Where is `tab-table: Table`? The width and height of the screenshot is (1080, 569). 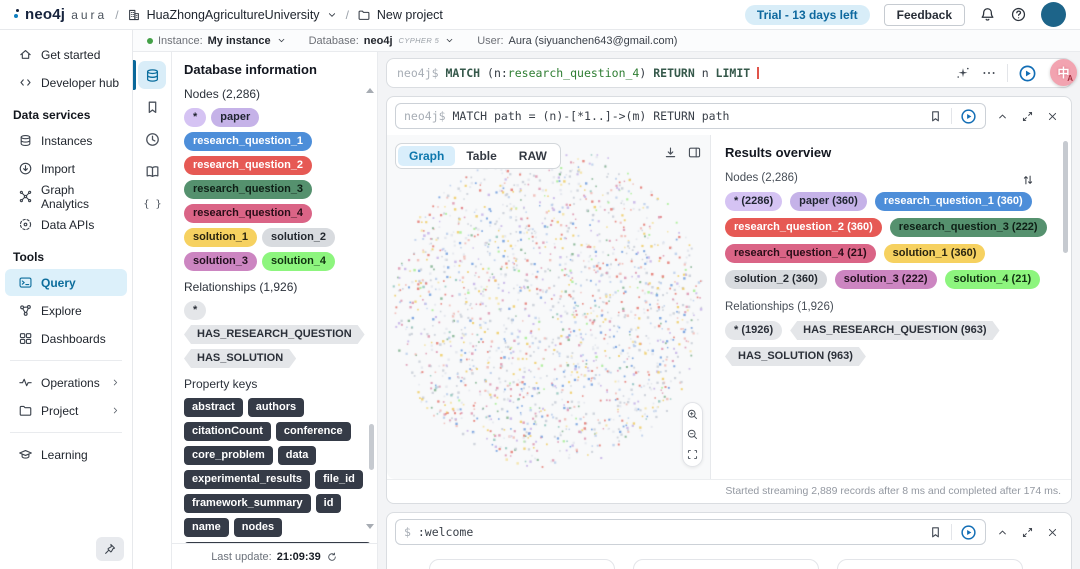
tab-table: Table is located at coordinates (481, 156).